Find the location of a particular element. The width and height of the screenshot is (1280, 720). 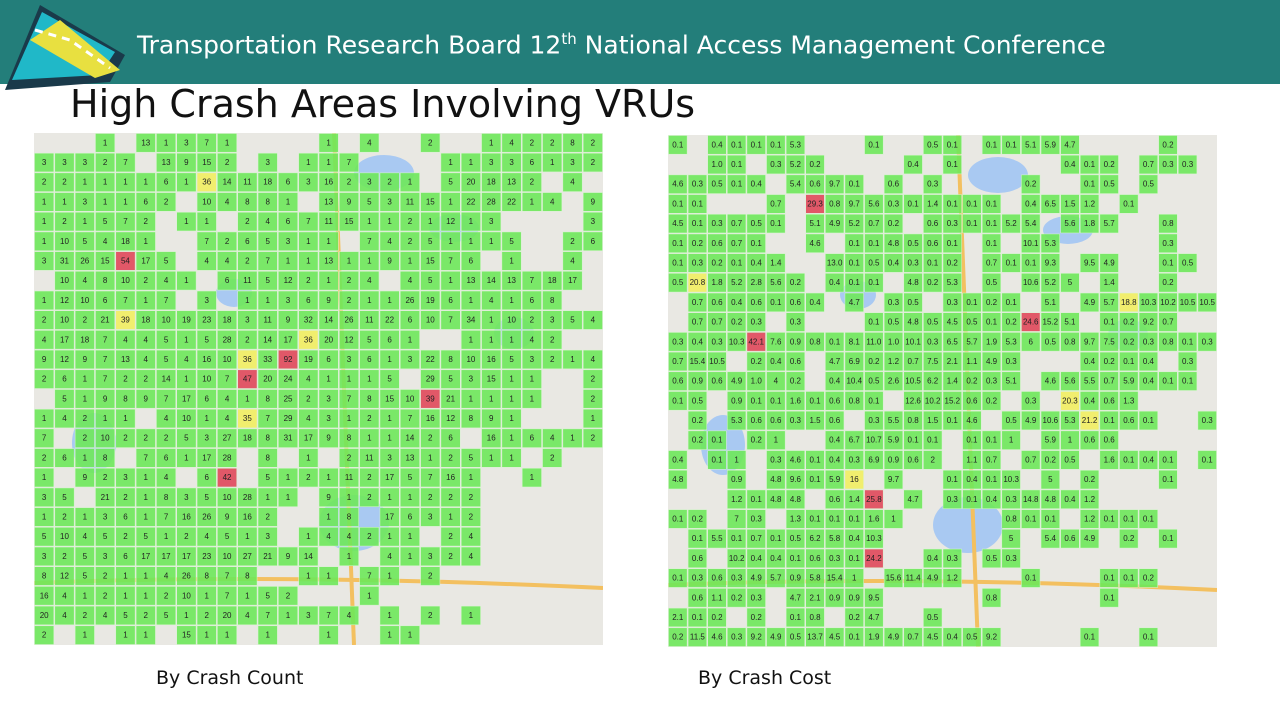

cell-label: 10.3 is located at coordinates (1011, 479).